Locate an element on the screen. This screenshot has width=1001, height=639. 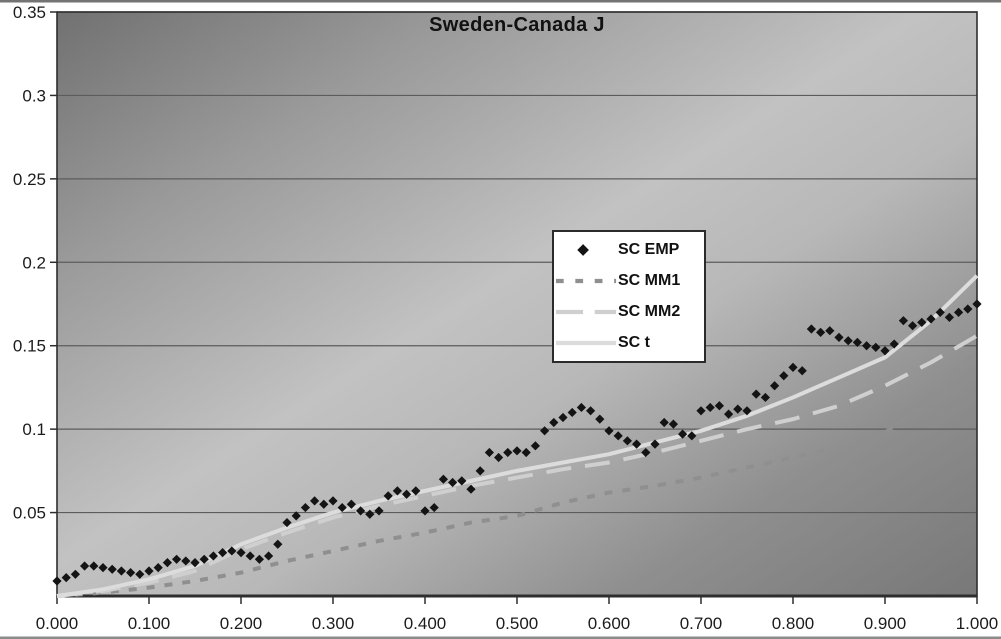
svg-text: 0.2 is located at coordinates (34, 262).